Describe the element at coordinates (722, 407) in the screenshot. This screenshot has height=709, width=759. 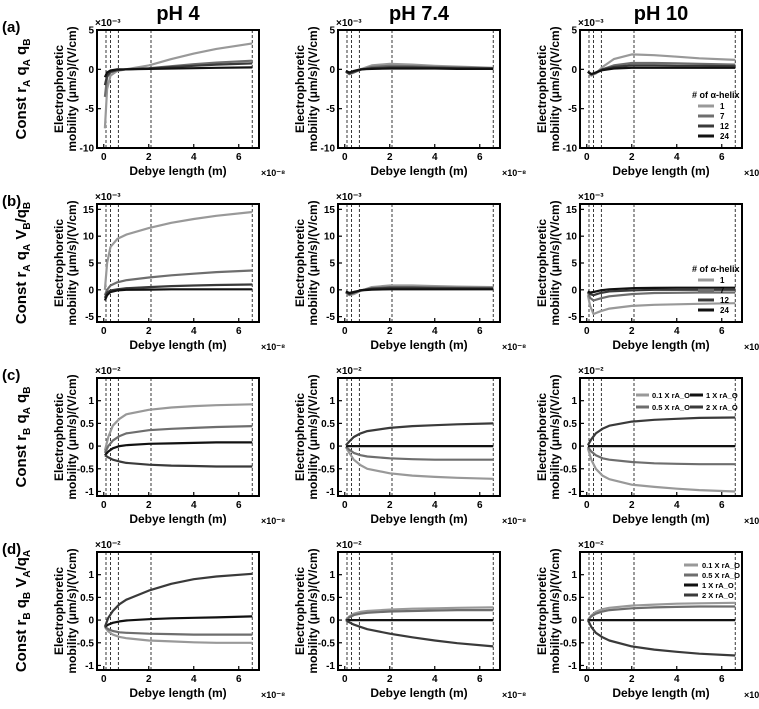
I see `legend-entry: 2 X rA_O` at that location.